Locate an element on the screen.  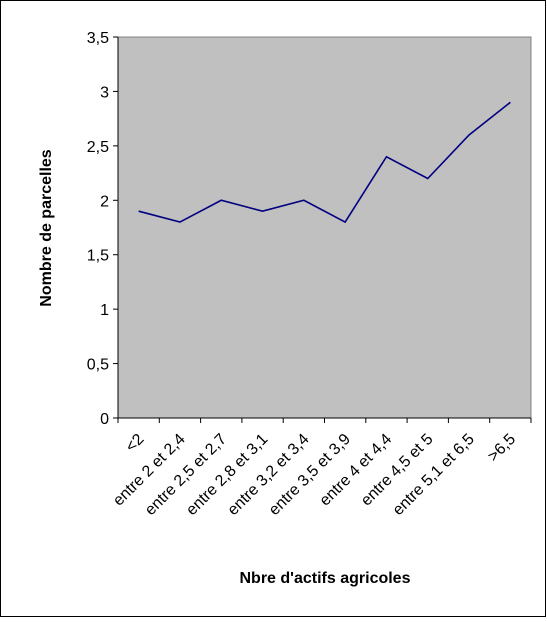
y-tick-label: 2 is located at coordinates (104, 201).